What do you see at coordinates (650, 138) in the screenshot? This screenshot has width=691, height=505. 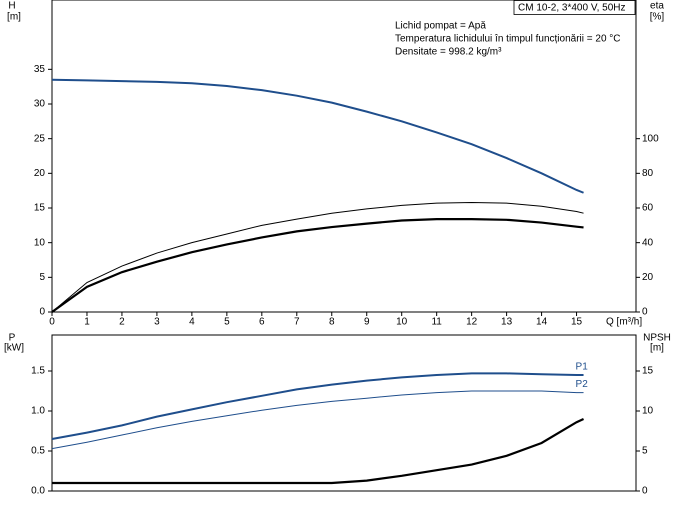 I see `y2-tick-label: 100` at bounding box center [650, 138].